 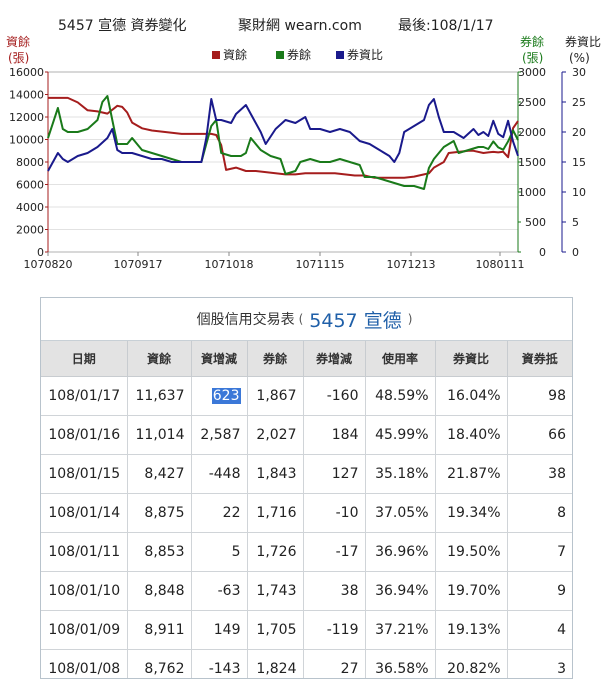 I want to click on right-tick-label: 3000, so click(x=532, y=72).